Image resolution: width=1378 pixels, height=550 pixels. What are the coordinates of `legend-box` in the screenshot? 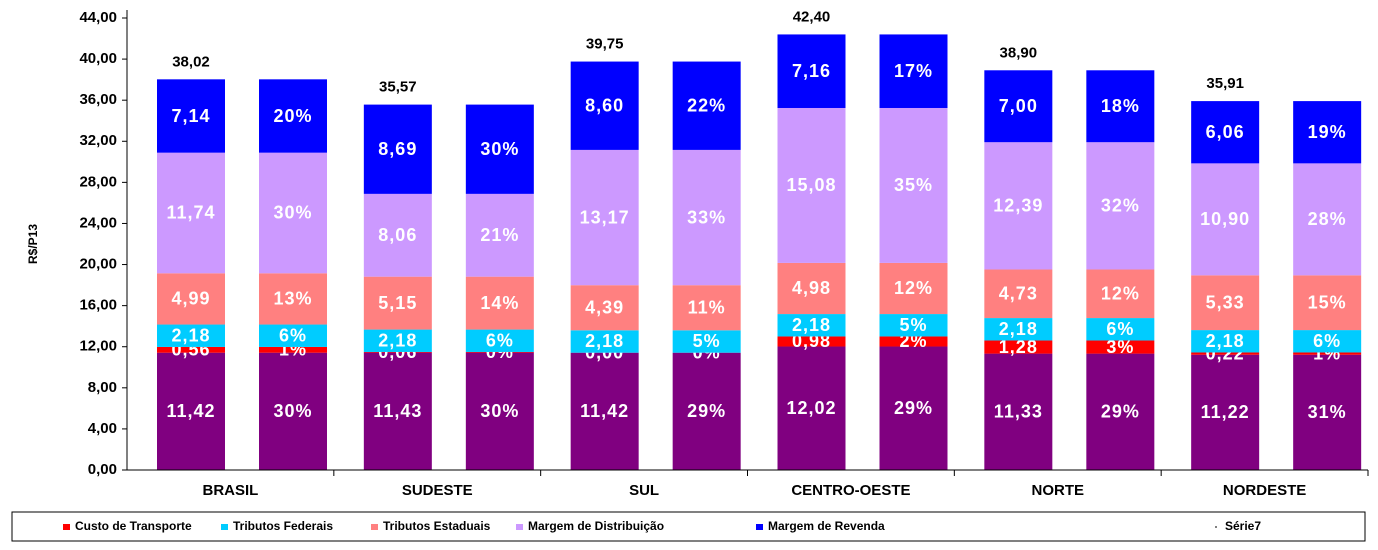 It's located at (688, 526).